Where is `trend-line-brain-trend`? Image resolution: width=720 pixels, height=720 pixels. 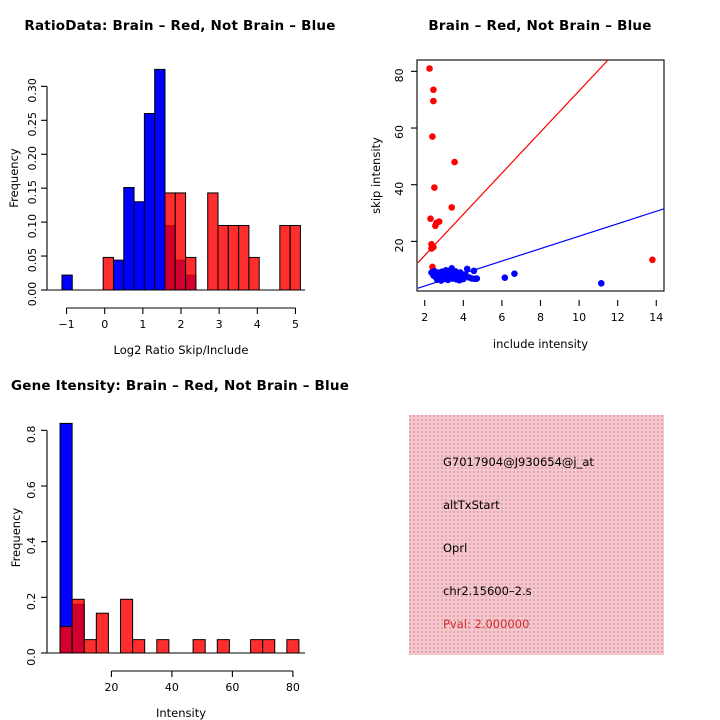
trend-line-brain-trend is located at coordinates (513, 162).